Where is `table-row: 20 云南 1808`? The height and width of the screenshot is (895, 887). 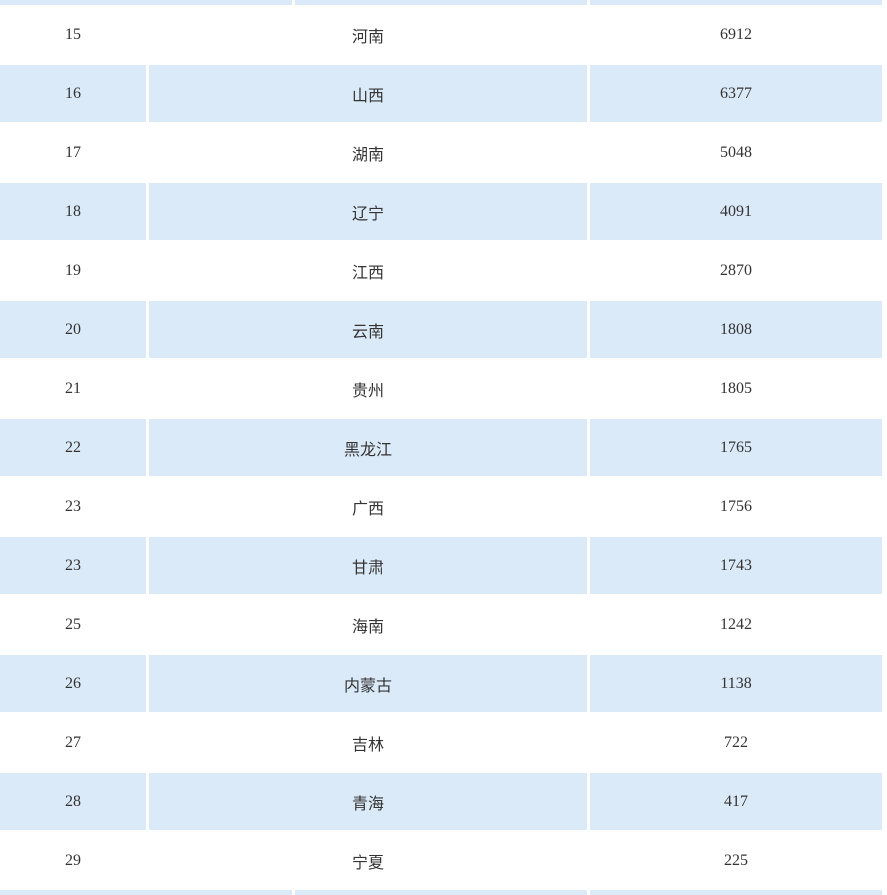
table-row: 20 云南 1808 is located at coordinates (441, 329).